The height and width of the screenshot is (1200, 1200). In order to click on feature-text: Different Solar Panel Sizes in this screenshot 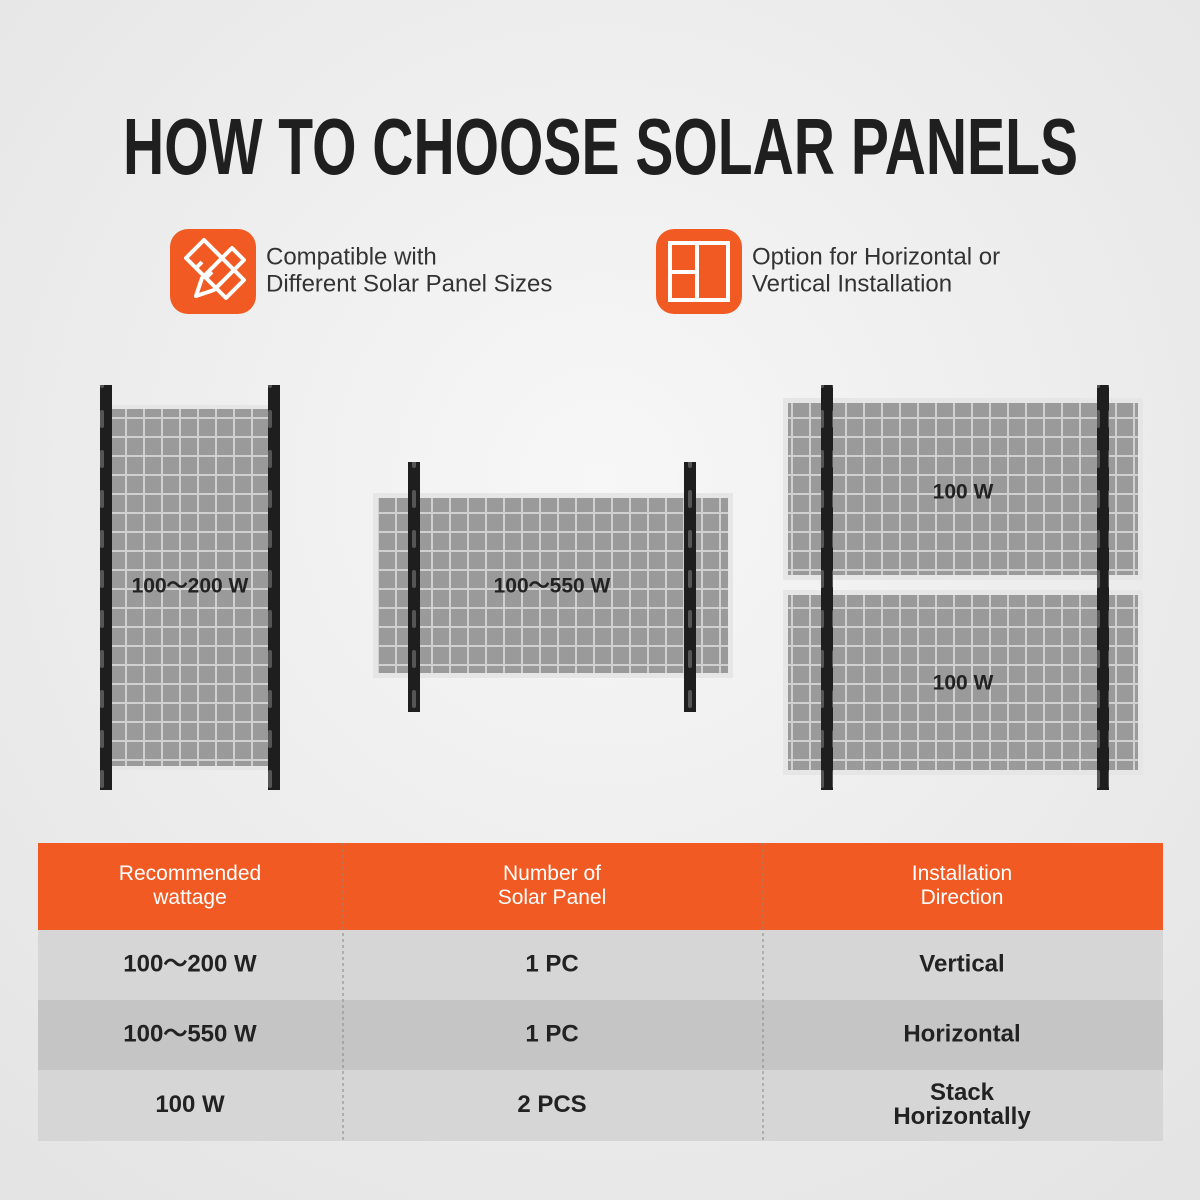, I will do `click(409, 283)`.